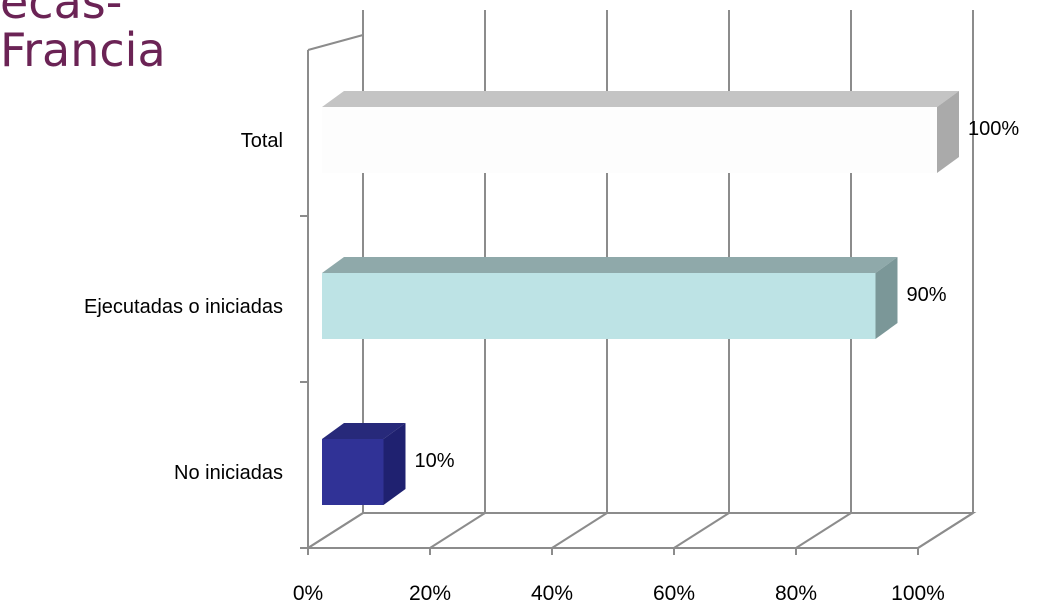 The height and width of the screenshot is (604, 1048). What do you see at coordinates (918, 593) in the screenshot?
I see `x-tick-label: 100%` at bounding box center [918, 593].